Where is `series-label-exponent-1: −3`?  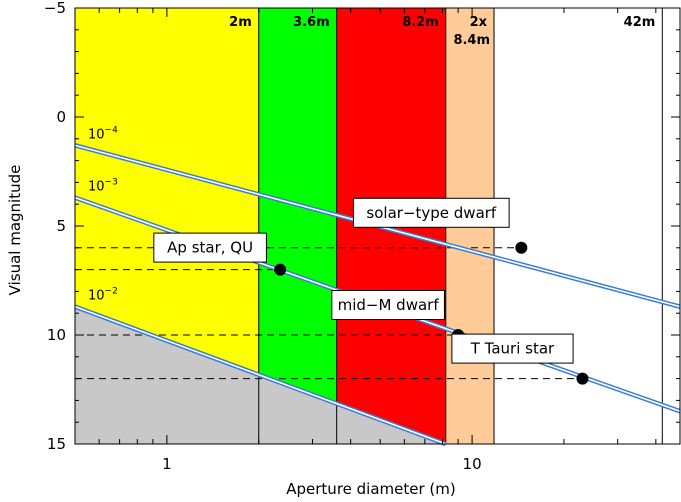
series-label-exponent-1: −3 is located at coordinates (111, 183).